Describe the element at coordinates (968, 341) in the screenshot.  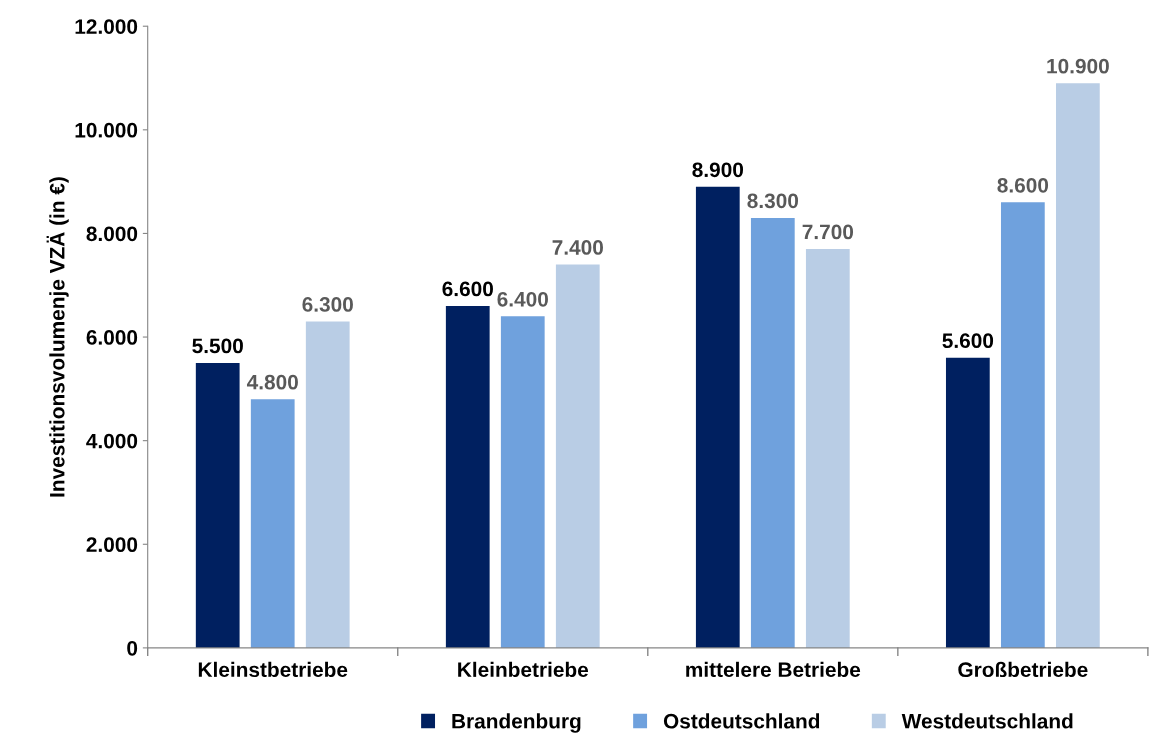
I see `data-label: 5.600` at that location.